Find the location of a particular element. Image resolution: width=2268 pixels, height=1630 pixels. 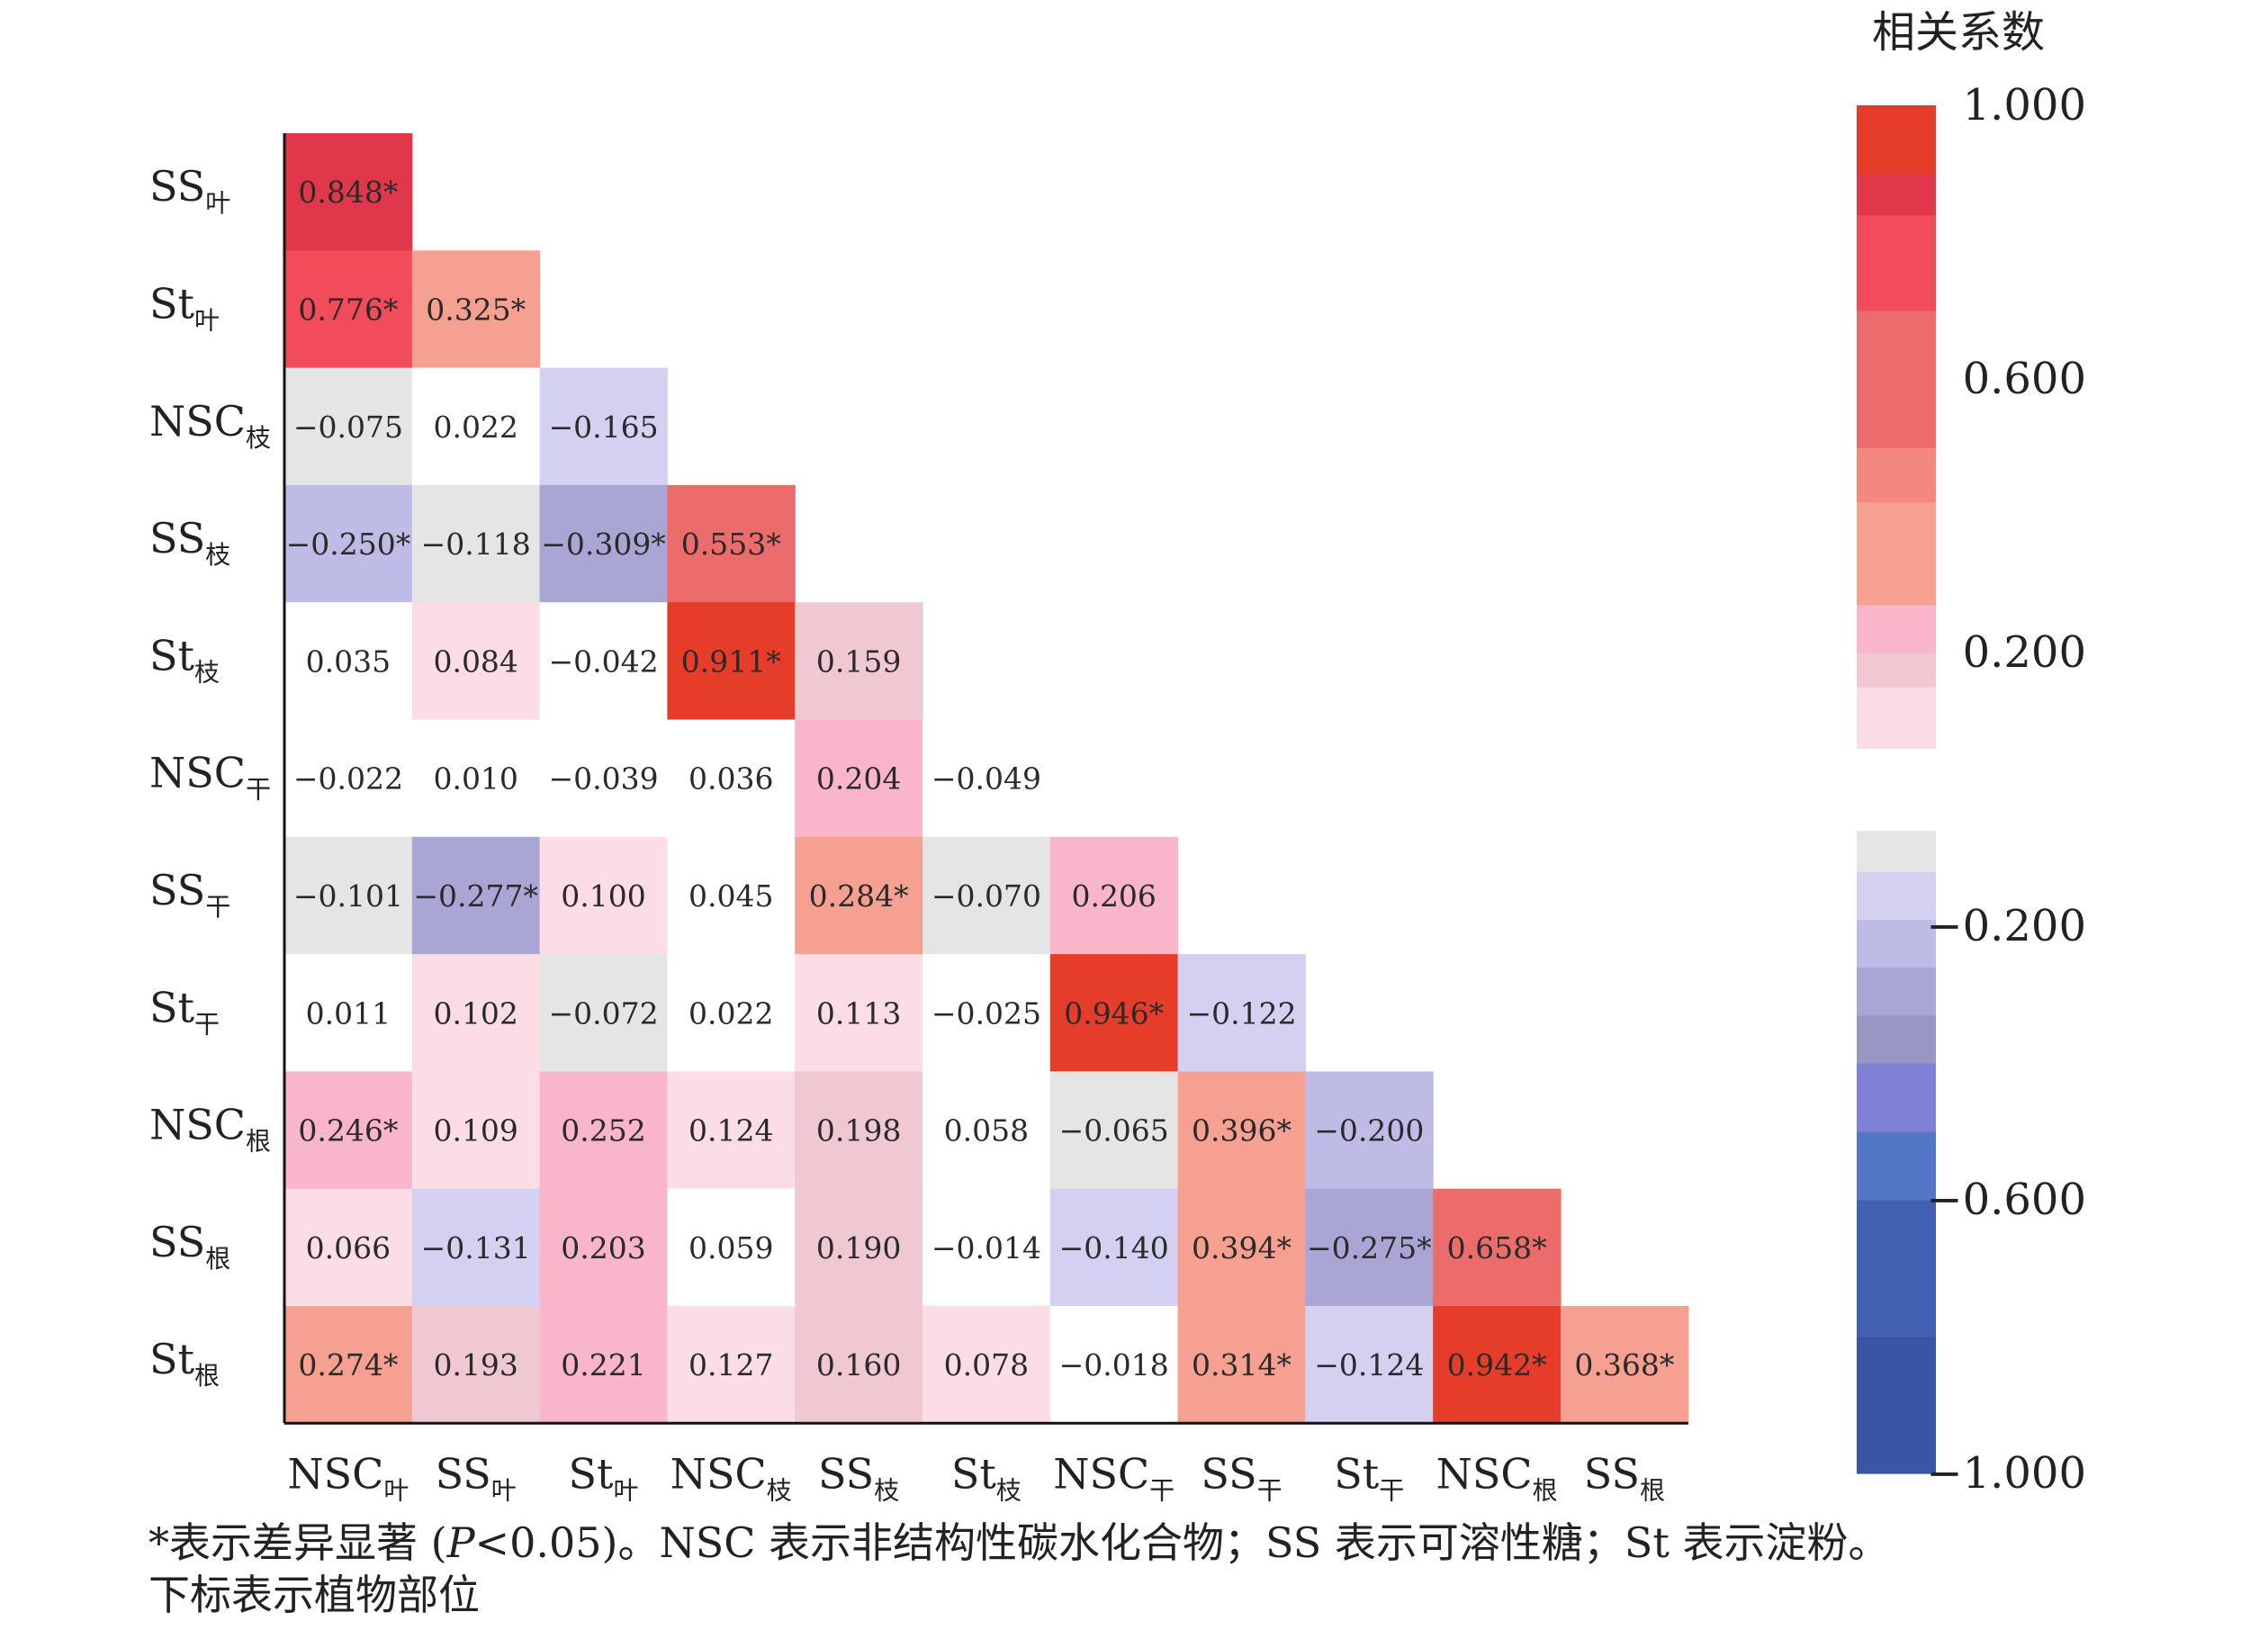

cell-value-label: 0.109 is located at coordinates (476, 1130).